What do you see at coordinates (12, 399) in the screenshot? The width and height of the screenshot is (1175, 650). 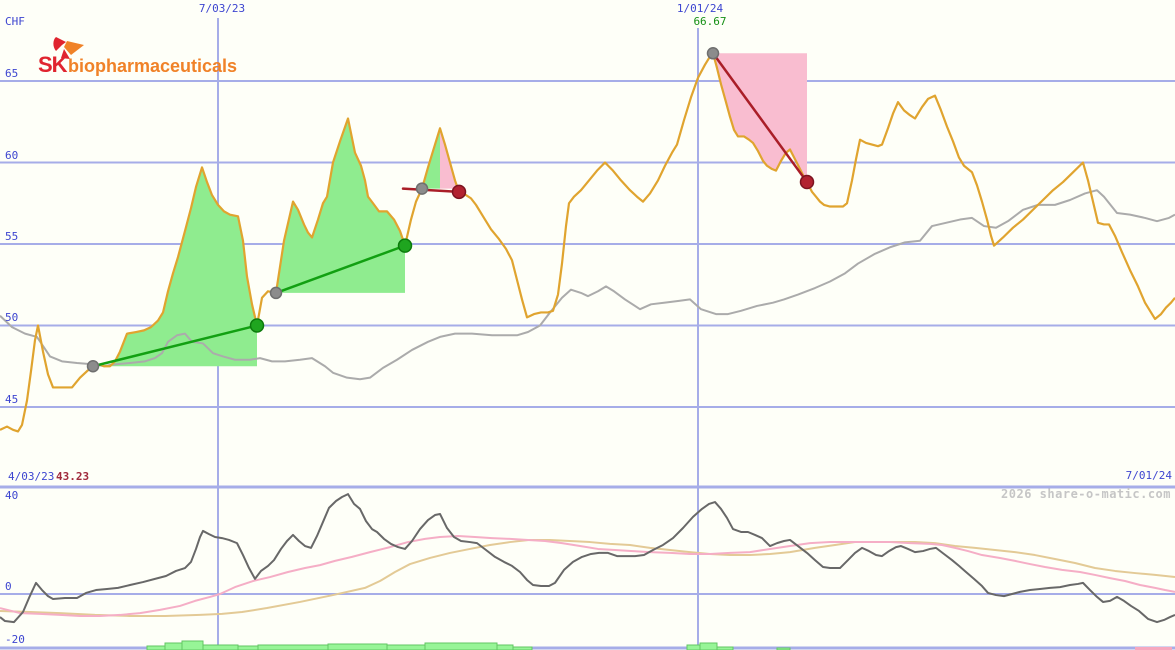 I see `y-axis-label-45: 45` at bounding box center [12, 399].